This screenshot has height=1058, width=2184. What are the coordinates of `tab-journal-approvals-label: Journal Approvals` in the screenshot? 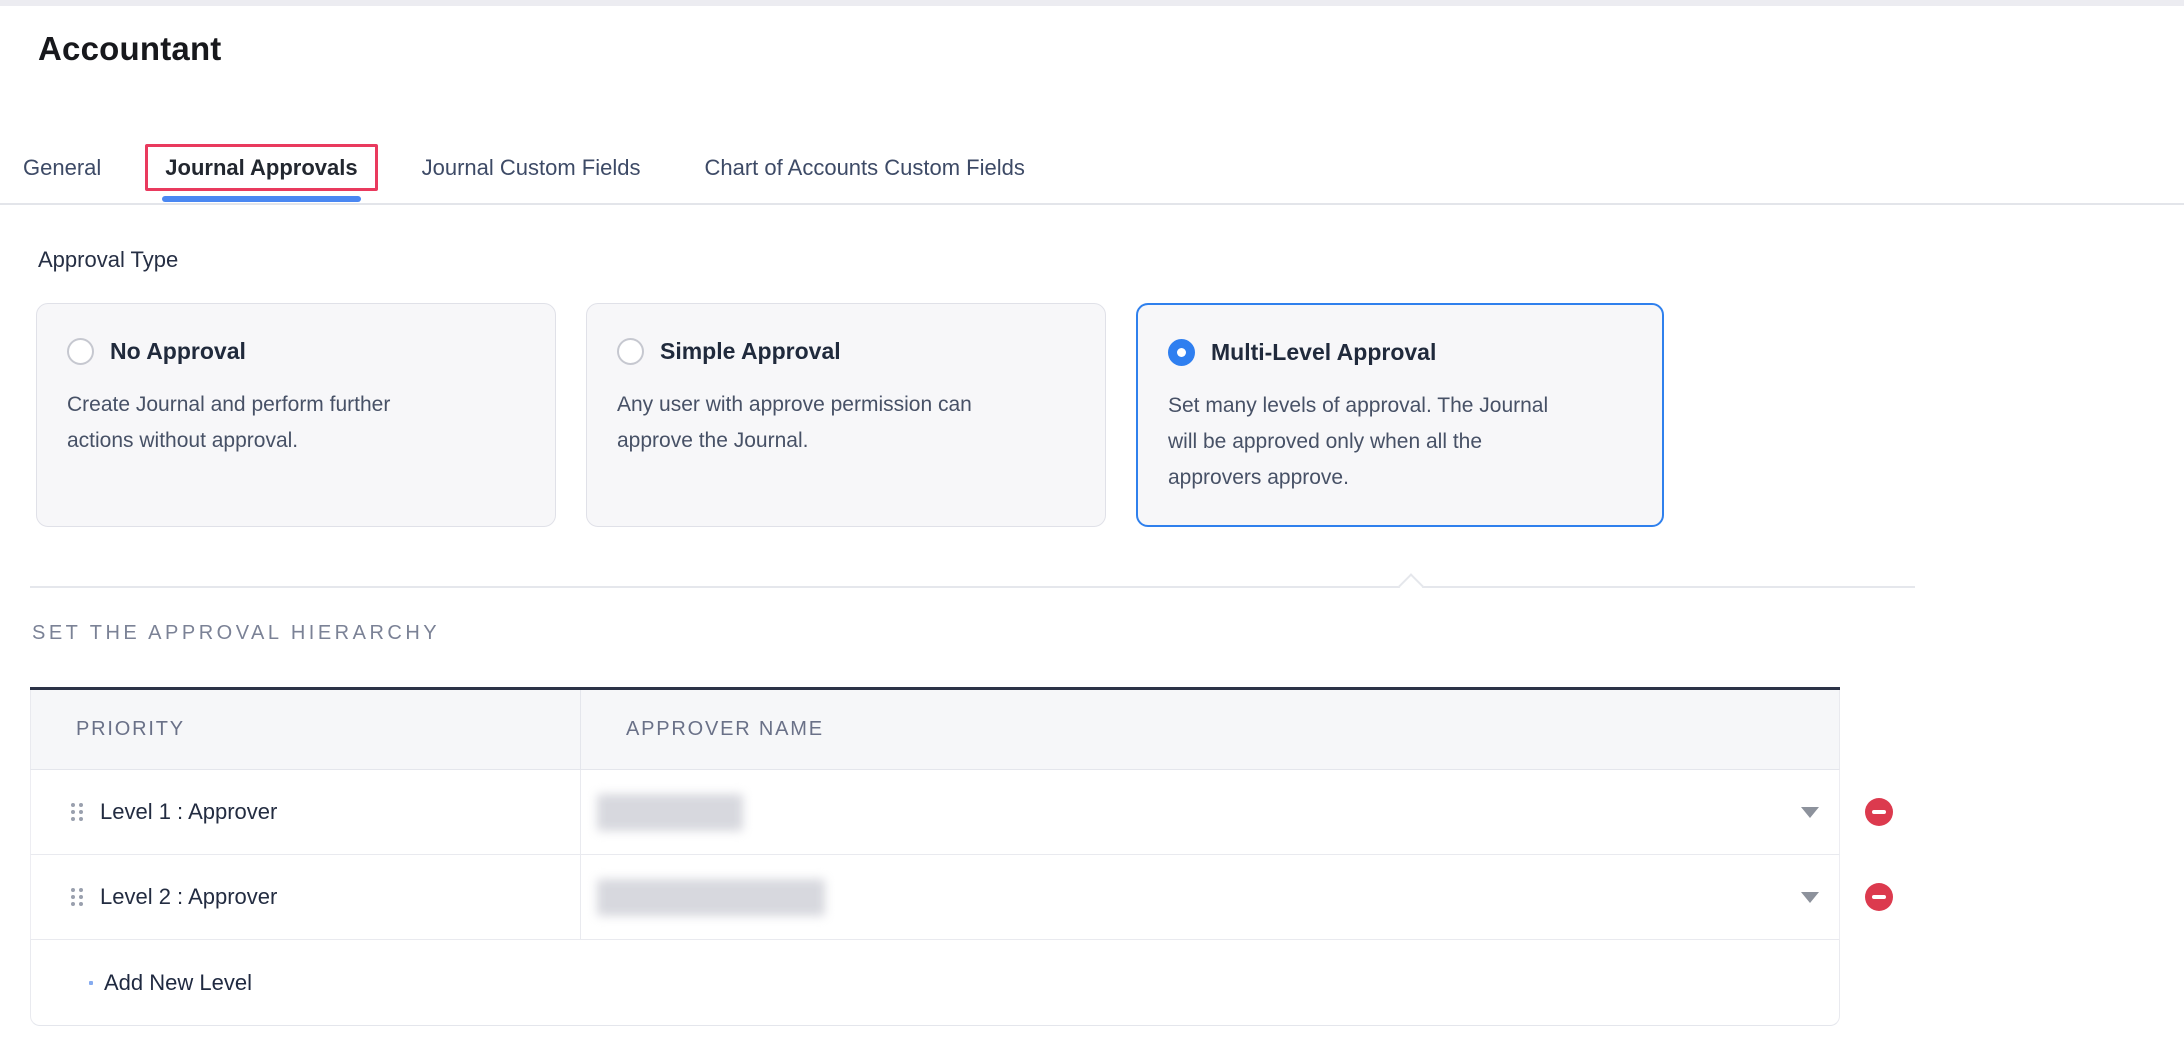 It's located at (261, 167).